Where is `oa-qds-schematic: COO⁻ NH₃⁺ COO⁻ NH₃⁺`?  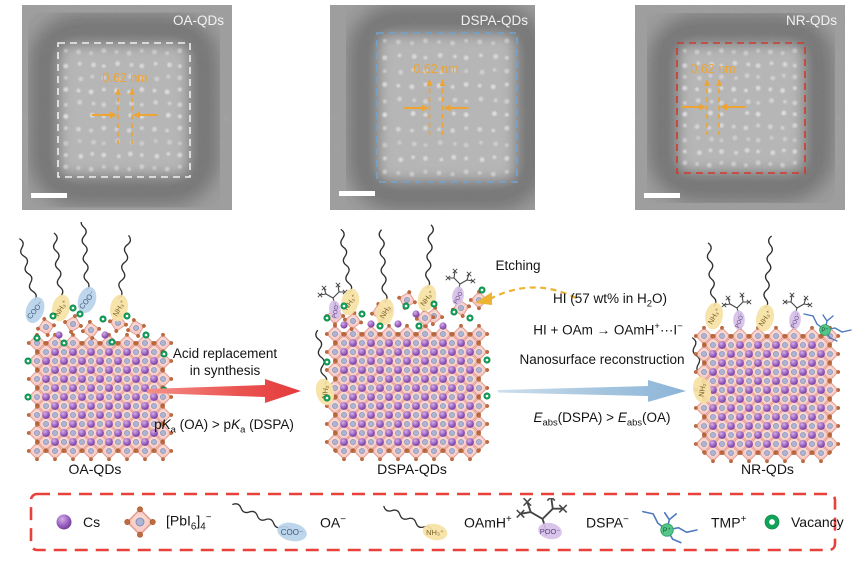
oa-qds-schematic: COO⁻ NH₃⁺ COO⁻ NH₃⁺ is located at coordinates (96, 342).